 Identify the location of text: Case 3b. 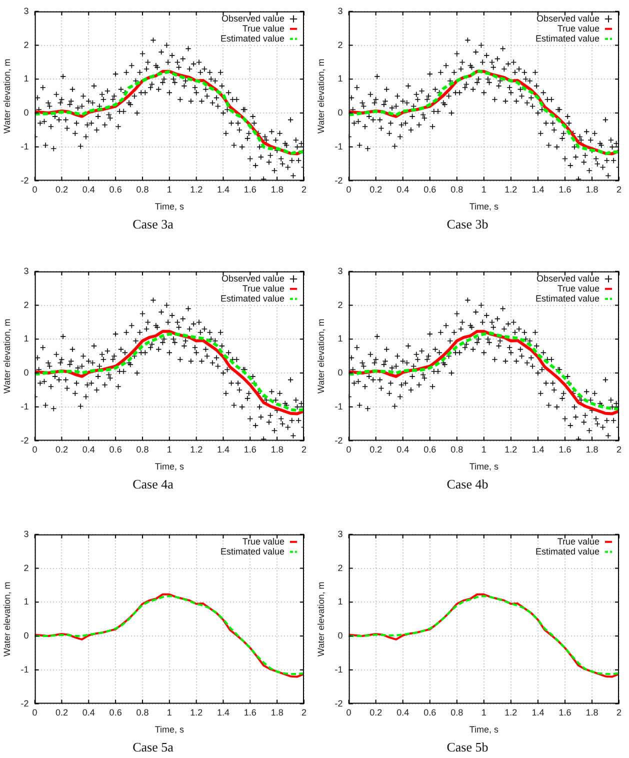
(467, 224).